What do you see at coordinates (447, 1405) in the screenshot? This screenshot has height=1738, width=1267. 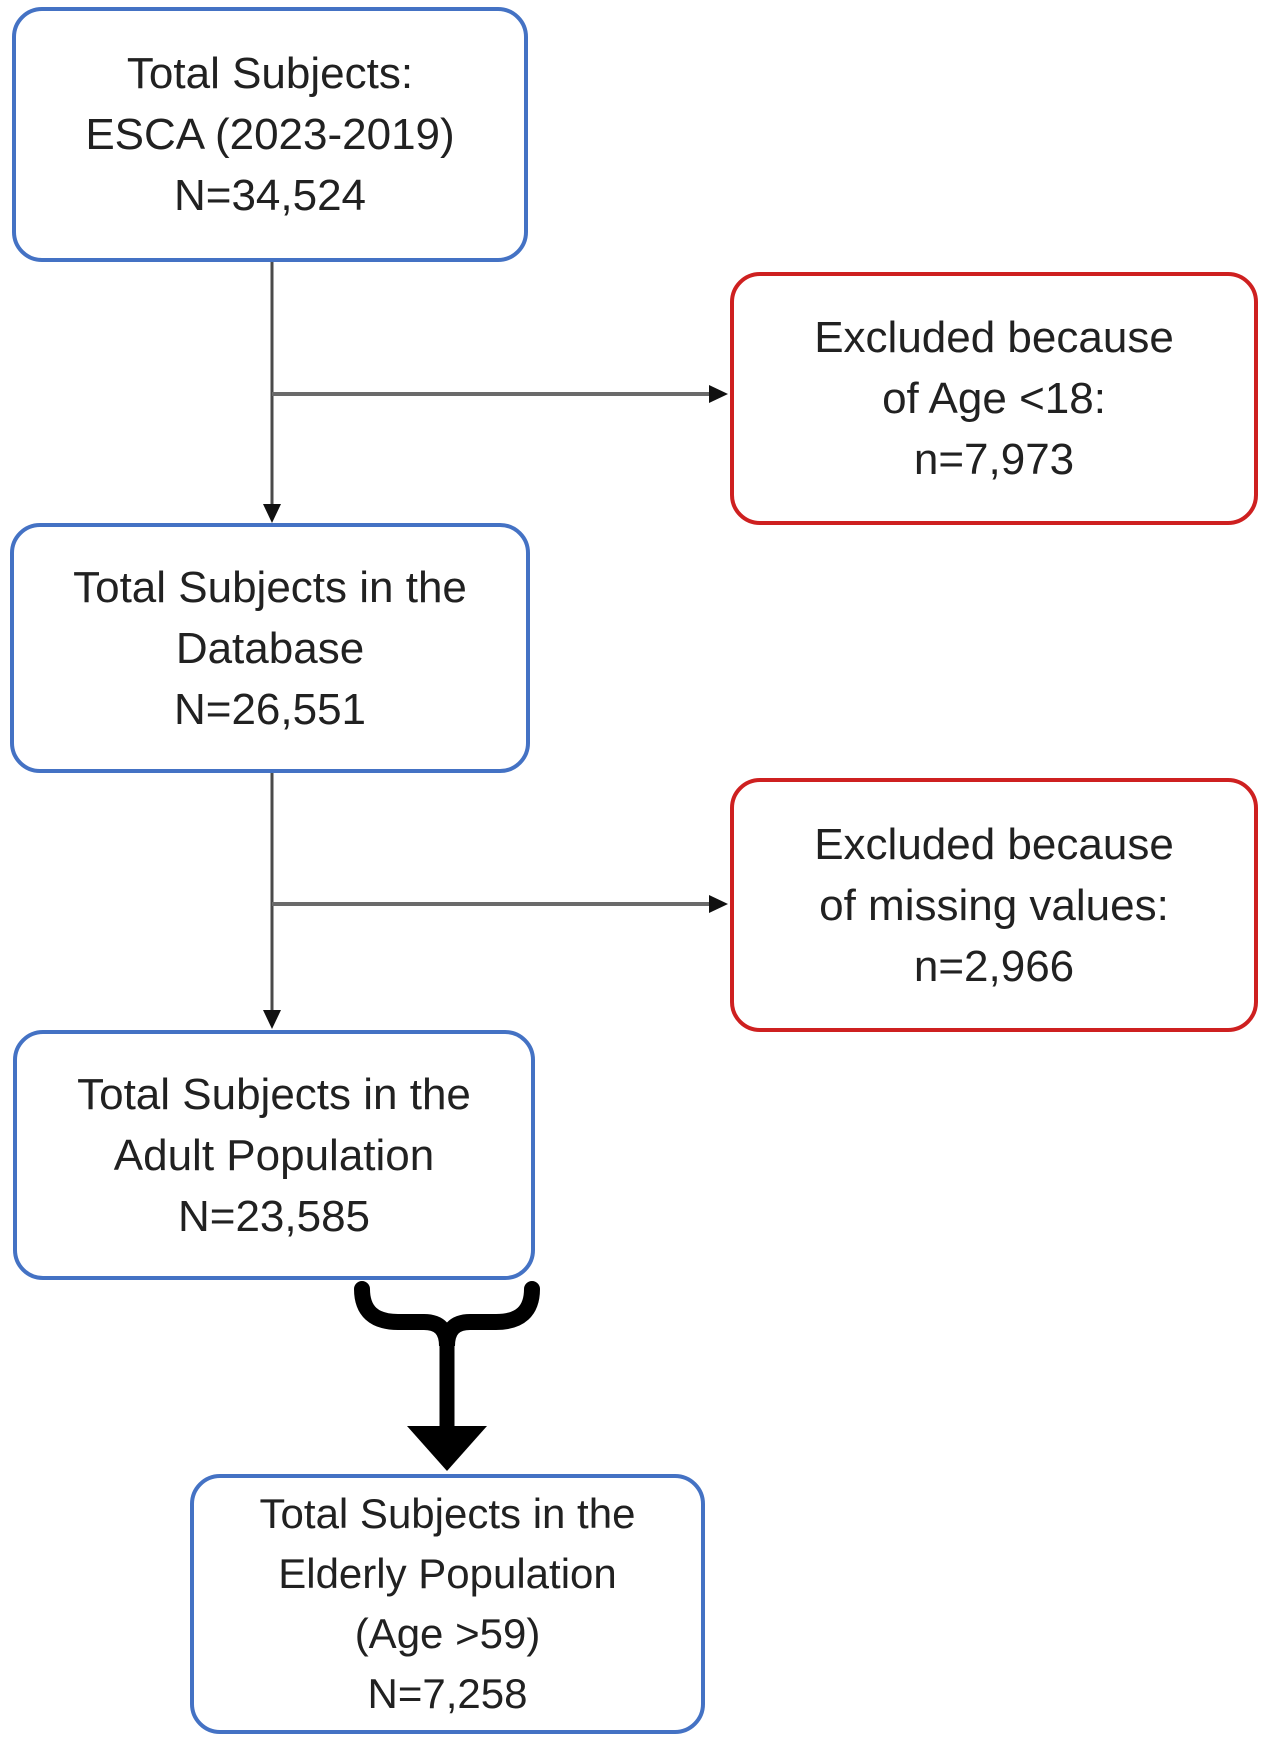 I see `bold-down-arrow` at bounding box center [447, 1405].